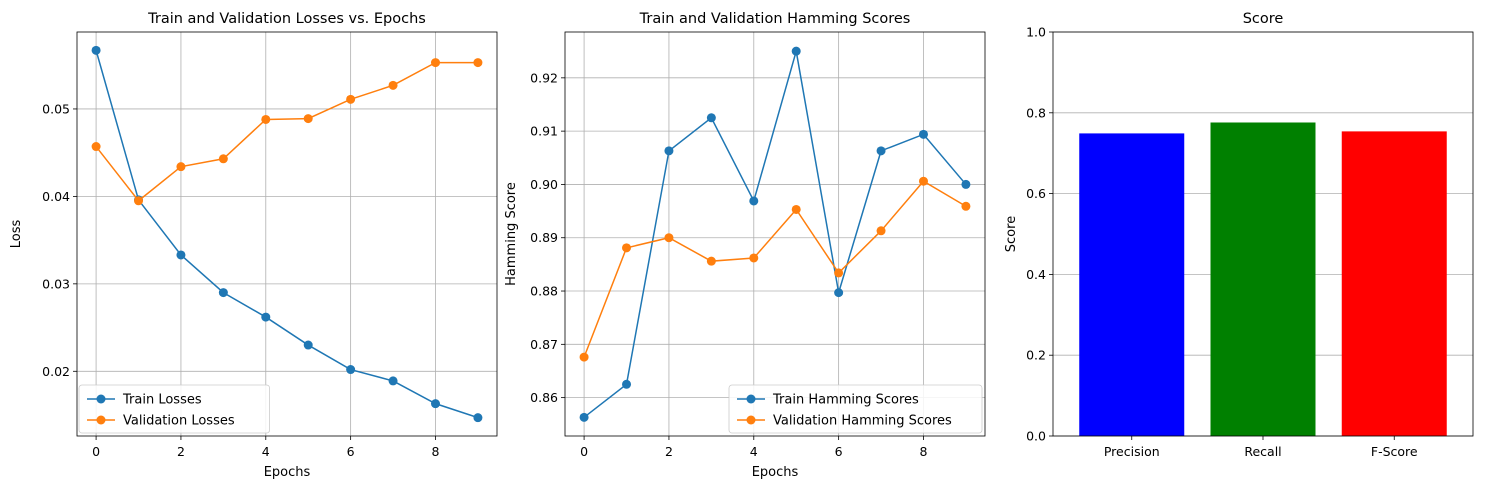 The width and height of the screenshot is (1489, 490). I want to click on legend-label: Train Hamming Scores, so click(845, 400).